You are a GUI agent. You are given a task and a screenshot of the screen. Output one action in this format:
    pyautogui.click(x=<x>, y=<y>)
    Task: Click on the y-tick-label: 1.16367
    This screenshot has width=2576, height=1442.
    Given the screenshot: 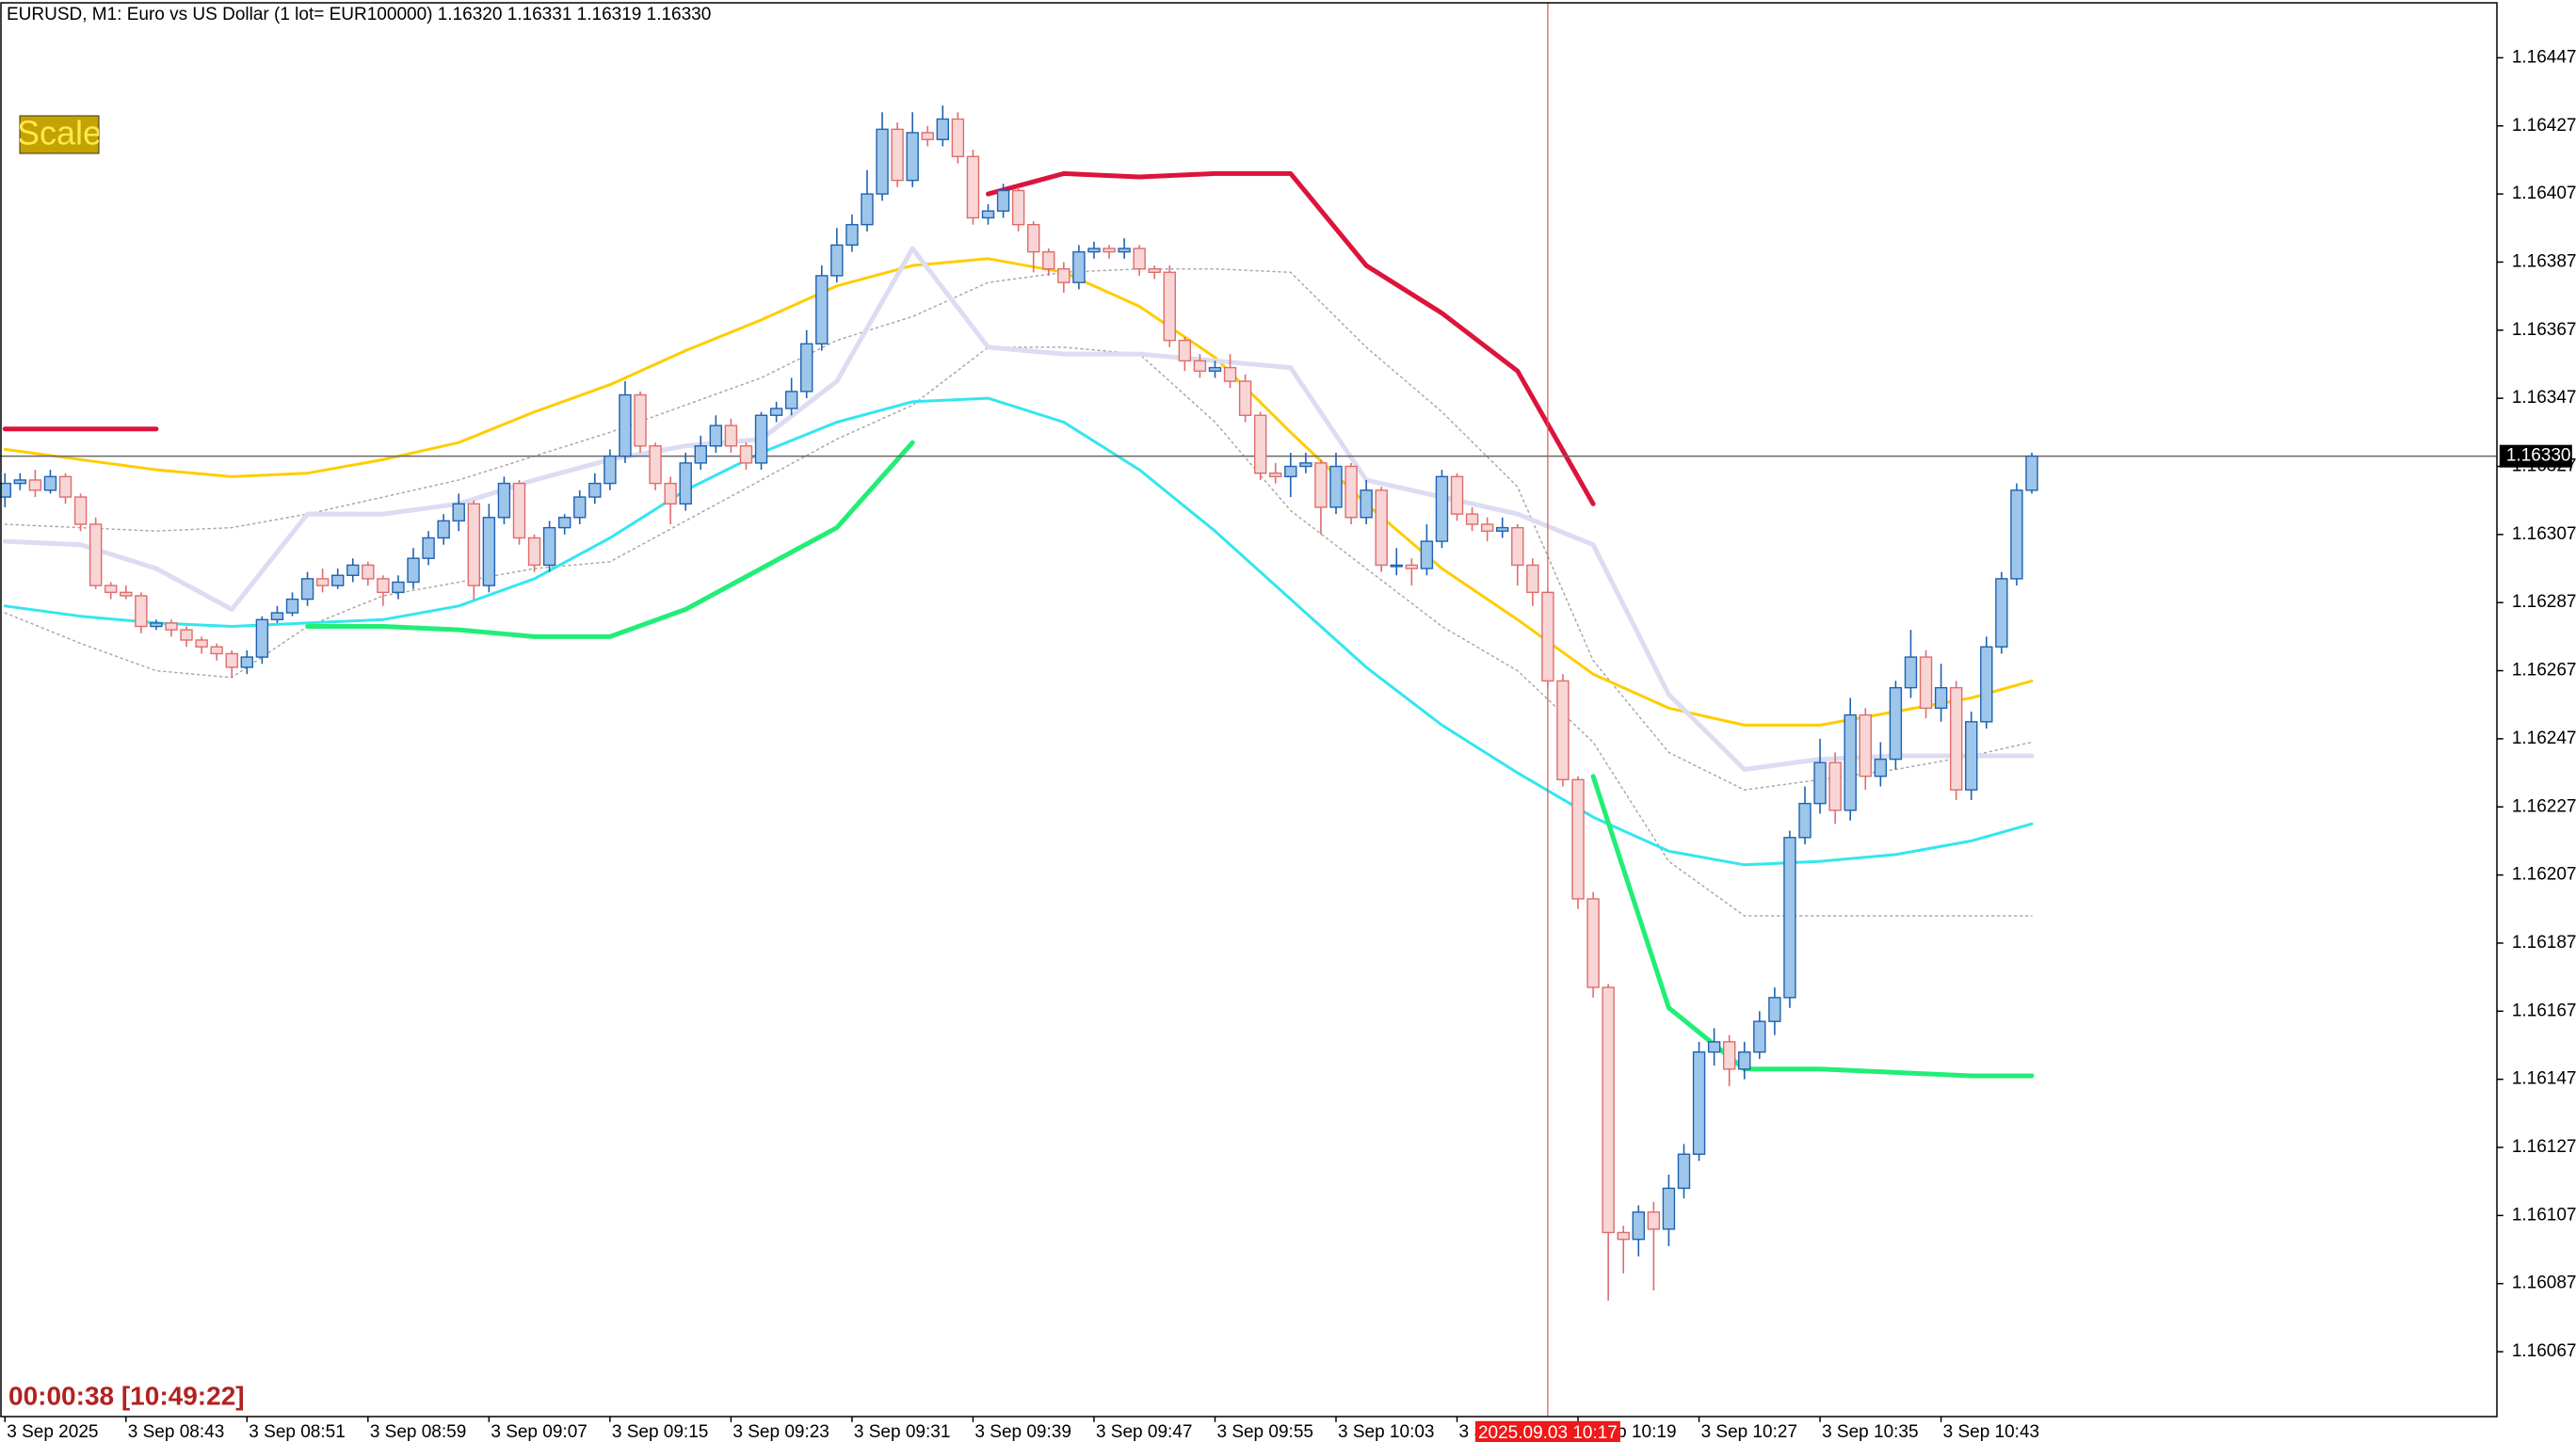 What is the action you would take?
    pyautogui.click(x=2544, y=330)
    